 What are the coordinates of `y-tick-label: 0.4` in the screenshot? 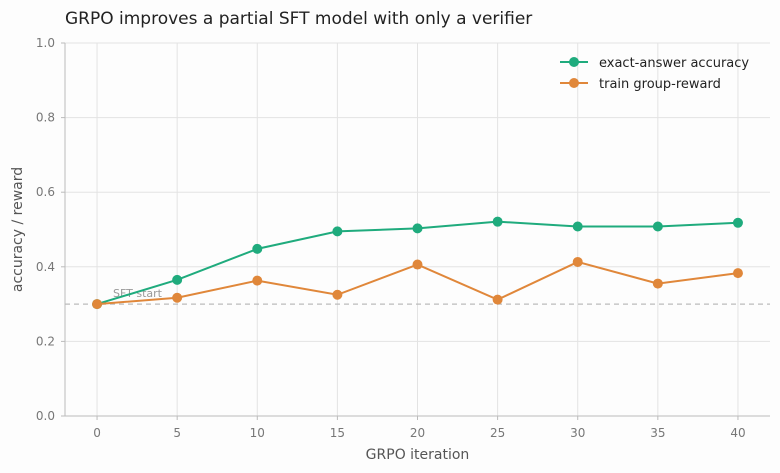 It's located at (45, 267).